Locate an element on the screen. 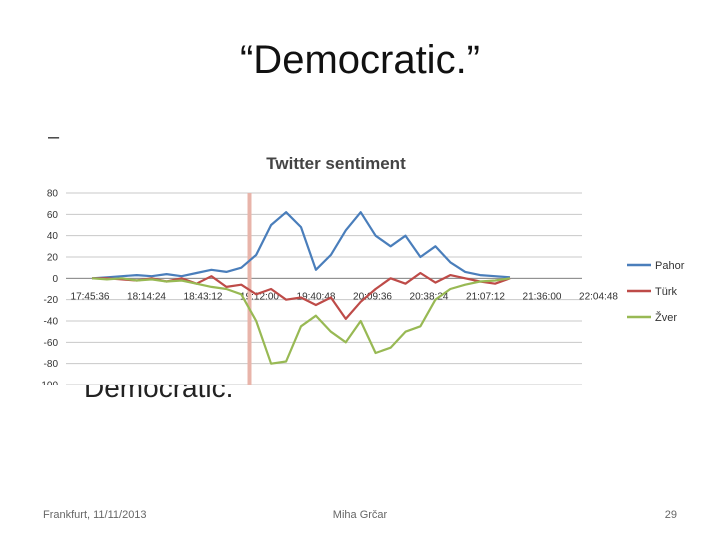 The width and height of the screenshot is (720, 540). x-tick-label: 20:38:24 is located at coordinates (429, 296).